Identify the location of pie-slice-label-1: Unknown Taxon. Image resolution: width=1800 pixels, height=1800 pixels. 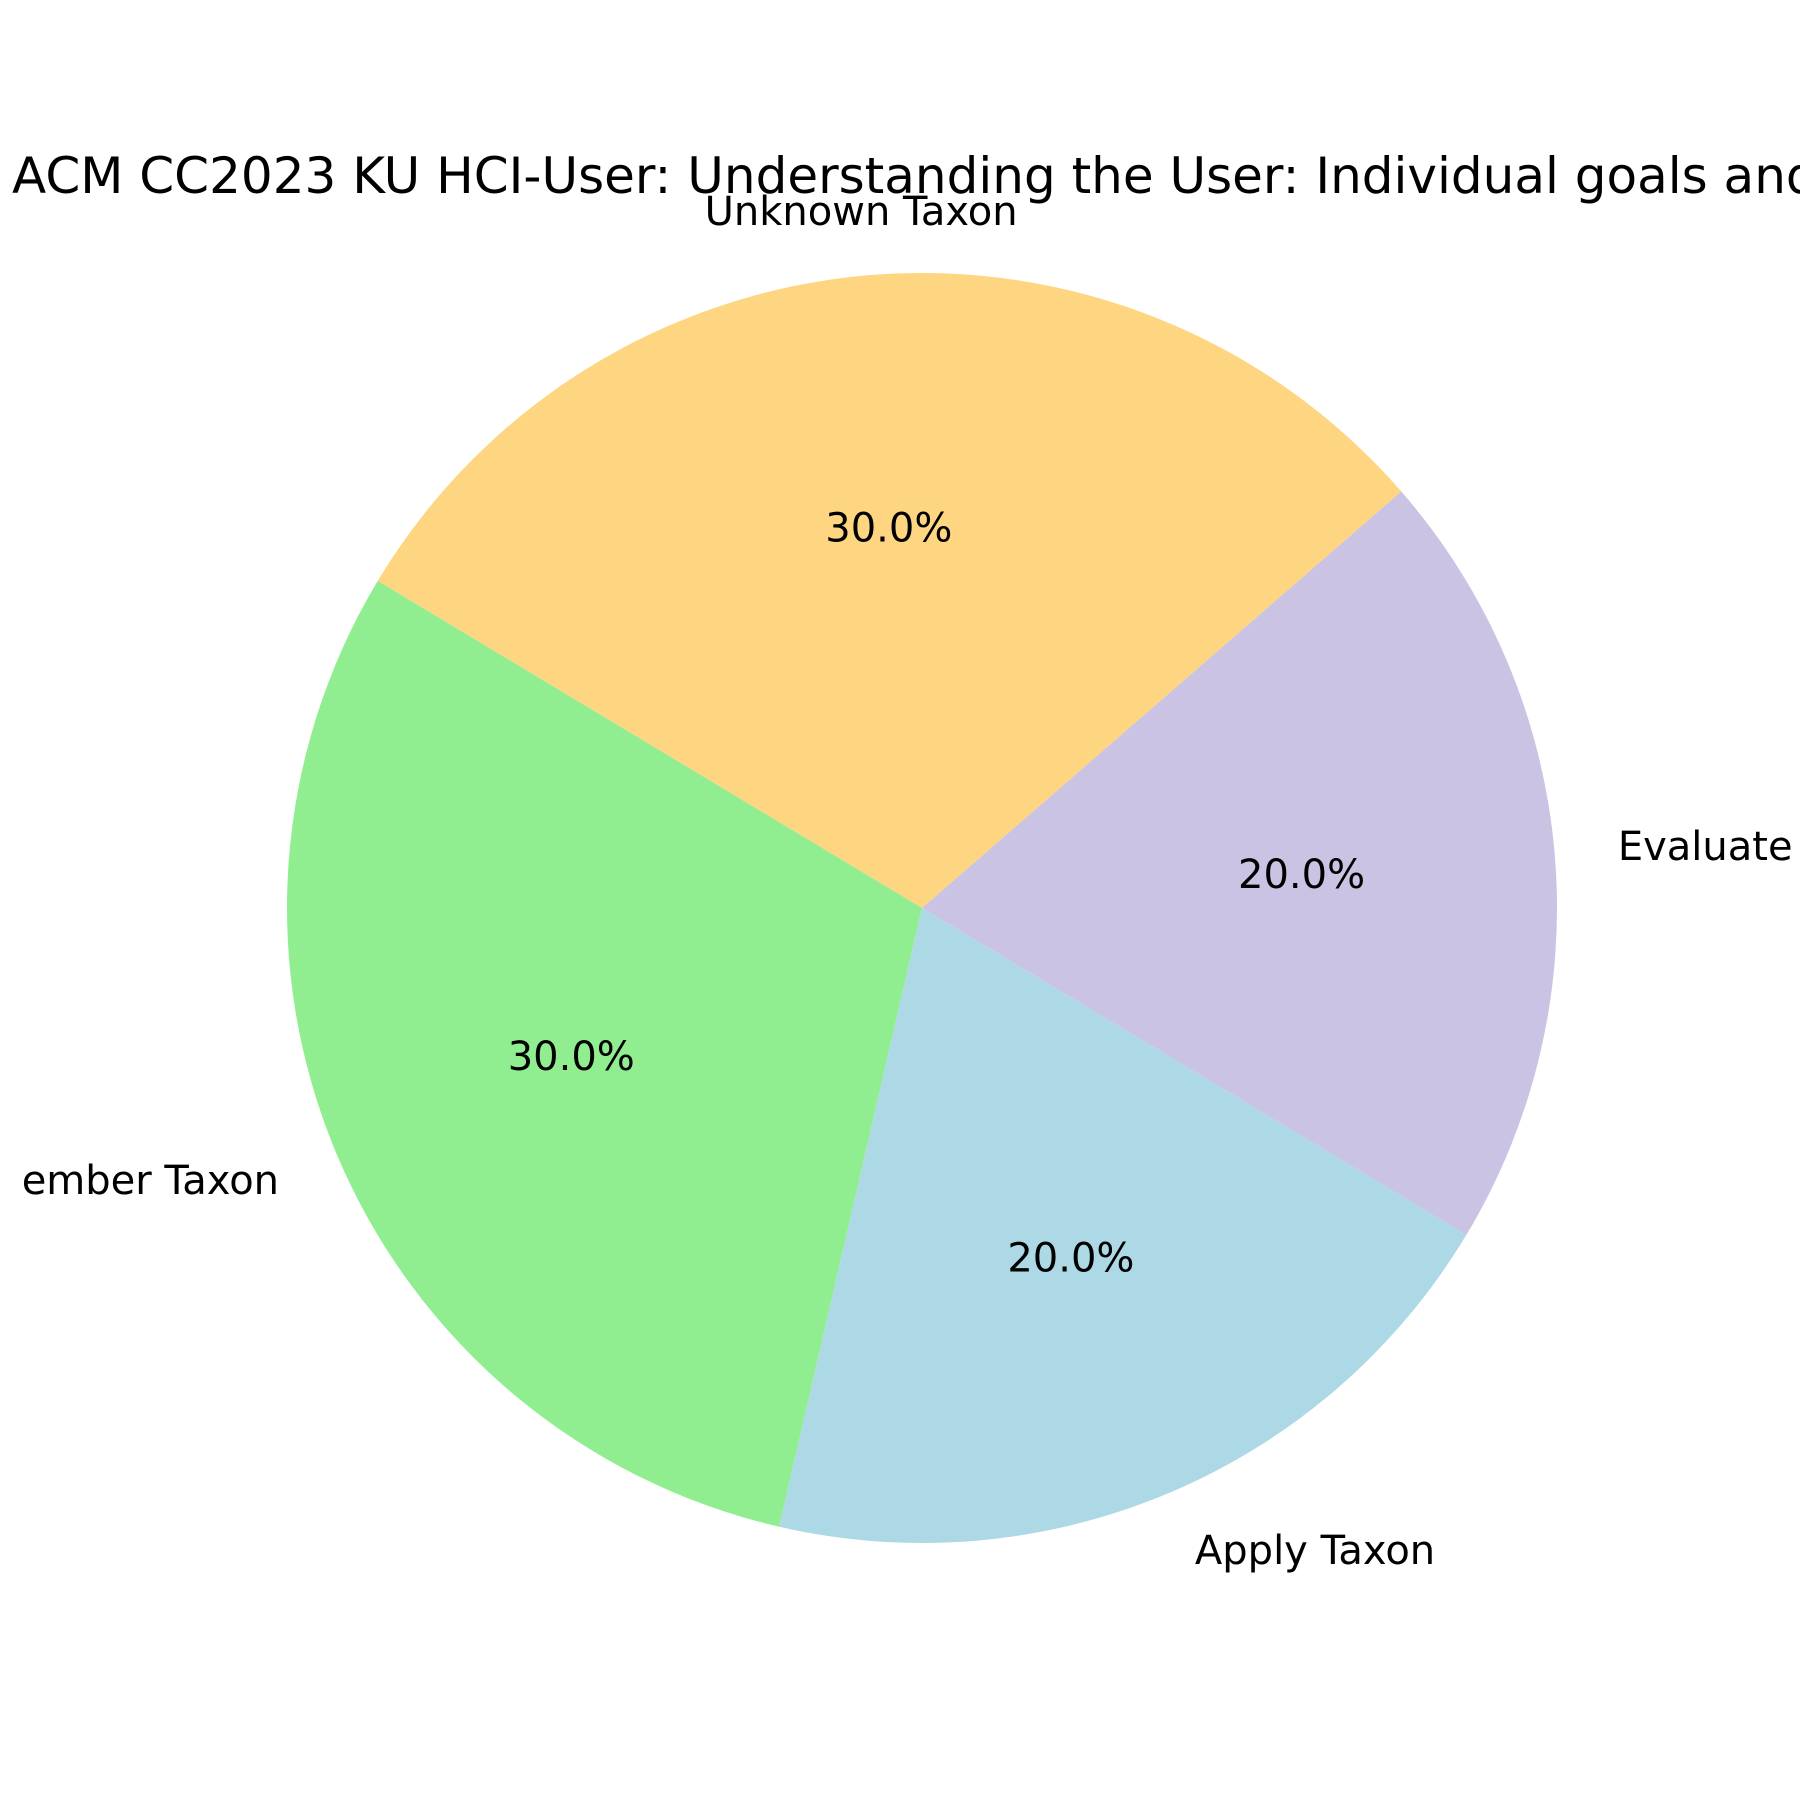
(861, 212).